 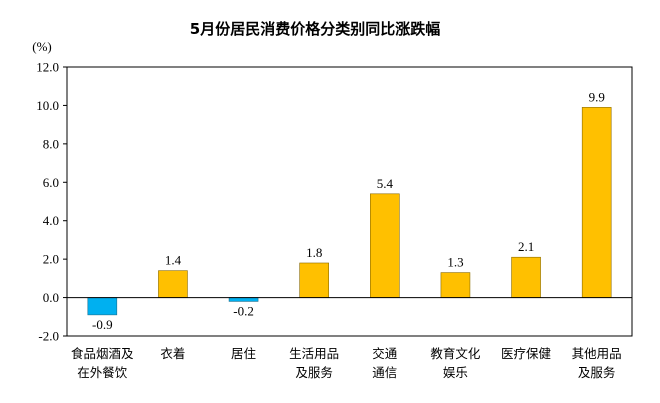 I want to click on data-label: -0.9, so click(x=102, y=324).